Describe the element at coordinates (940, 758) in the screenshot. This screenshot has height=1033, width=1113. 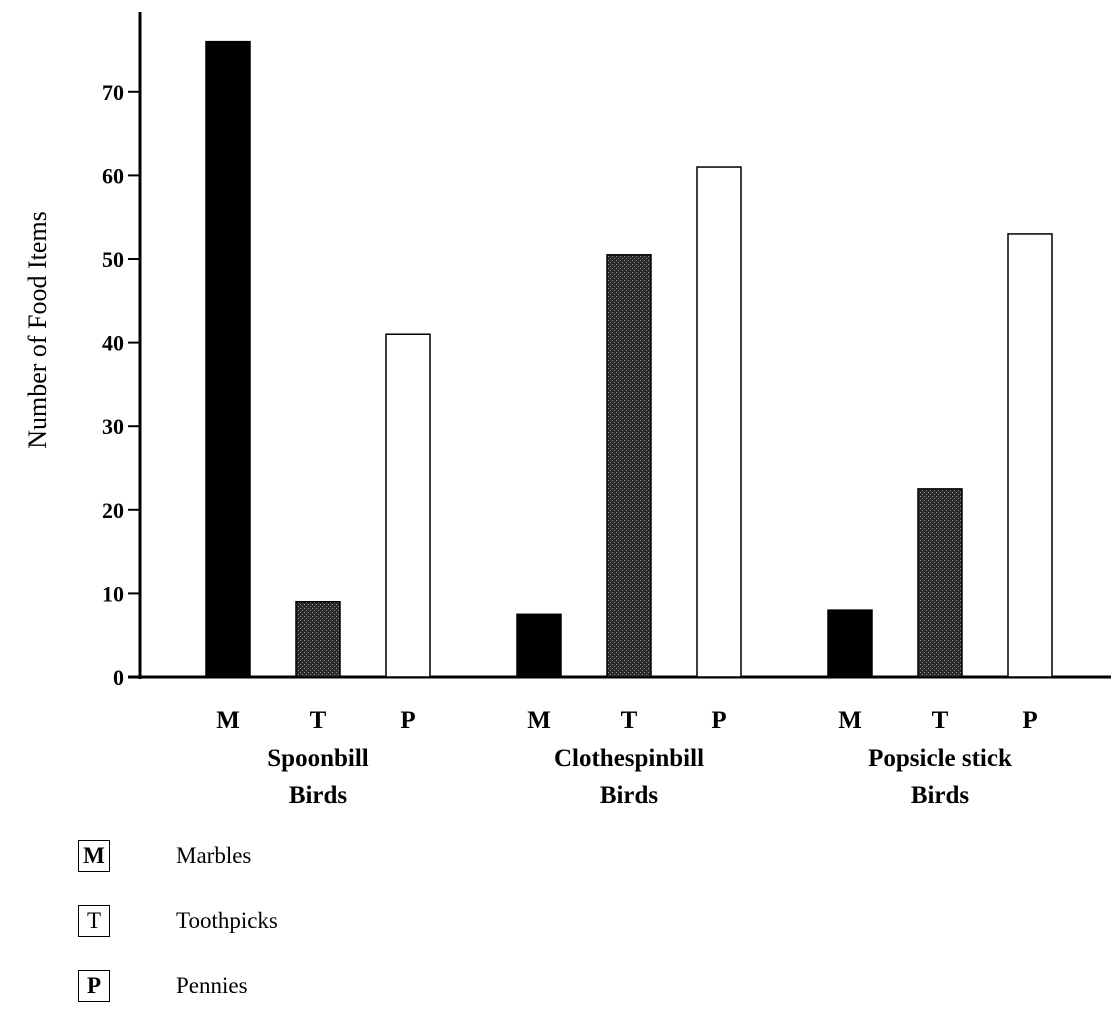
I see `group-label-2-line-0: Popsicle stick` at that location.